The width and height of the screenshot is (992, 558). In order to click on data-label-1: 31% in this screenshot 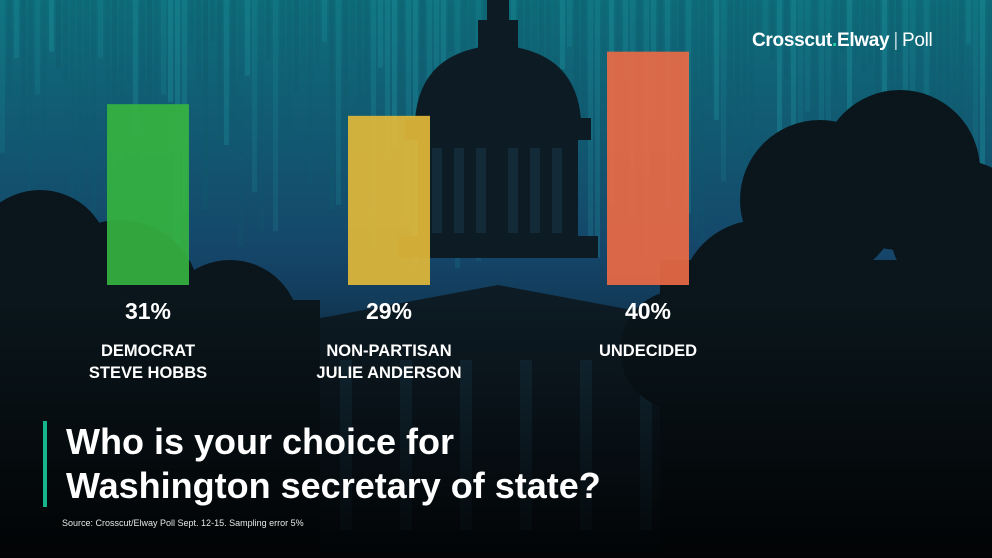, I will do `click(148, 311)`.